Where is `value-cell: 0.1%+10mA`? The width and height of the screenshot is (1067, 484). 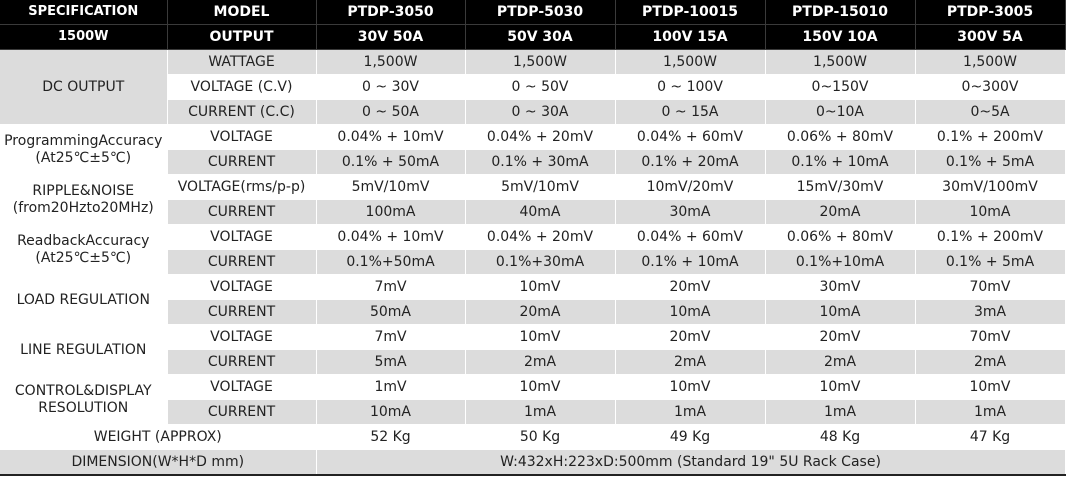 value-cell: 0.1%+10mA is located at coordinates (840, 262).